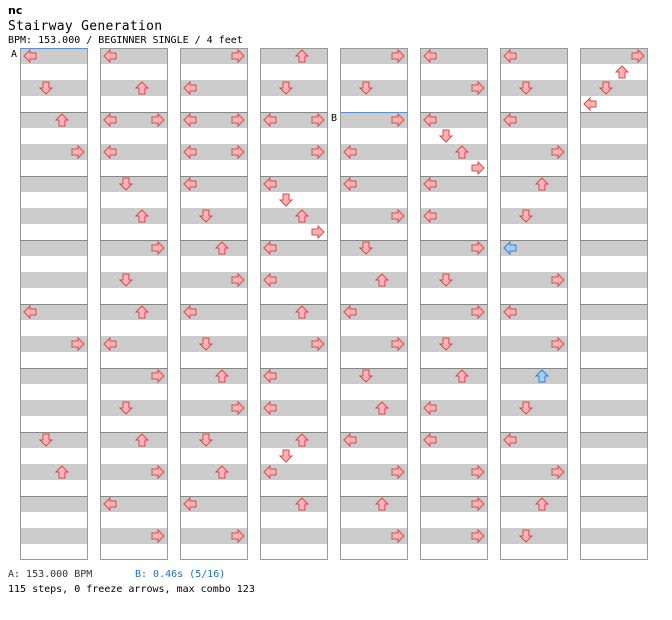  What do you see at coordinates (15, 10) in the screenshot?
I see `artist-name: nc` at bounding box center [15, 10].